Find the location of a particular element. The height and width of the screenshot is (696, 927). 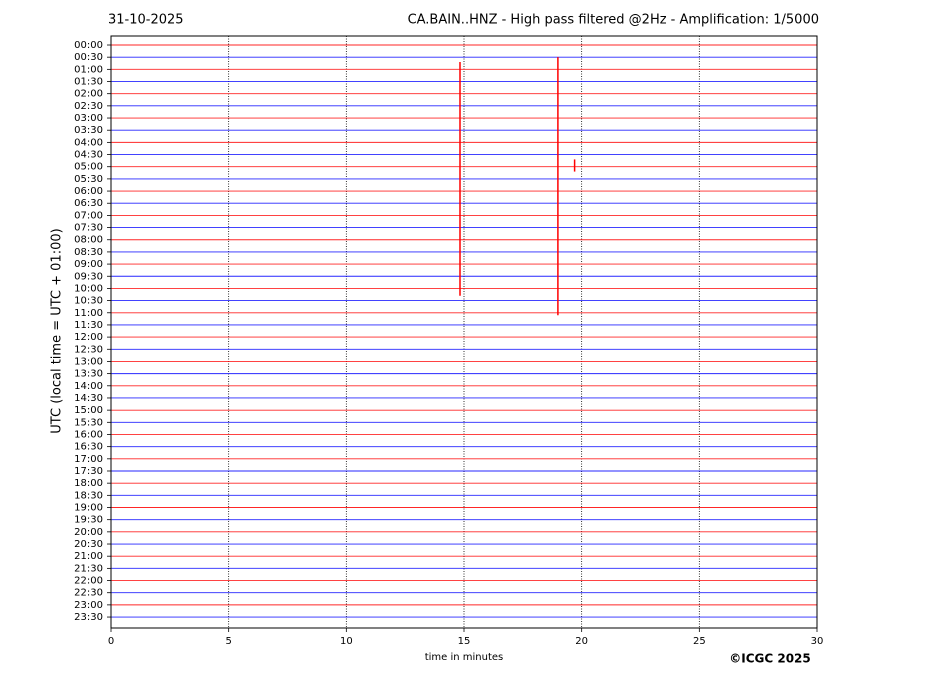

y-tick-label: 04:00 is located at coordinates (88, 142).